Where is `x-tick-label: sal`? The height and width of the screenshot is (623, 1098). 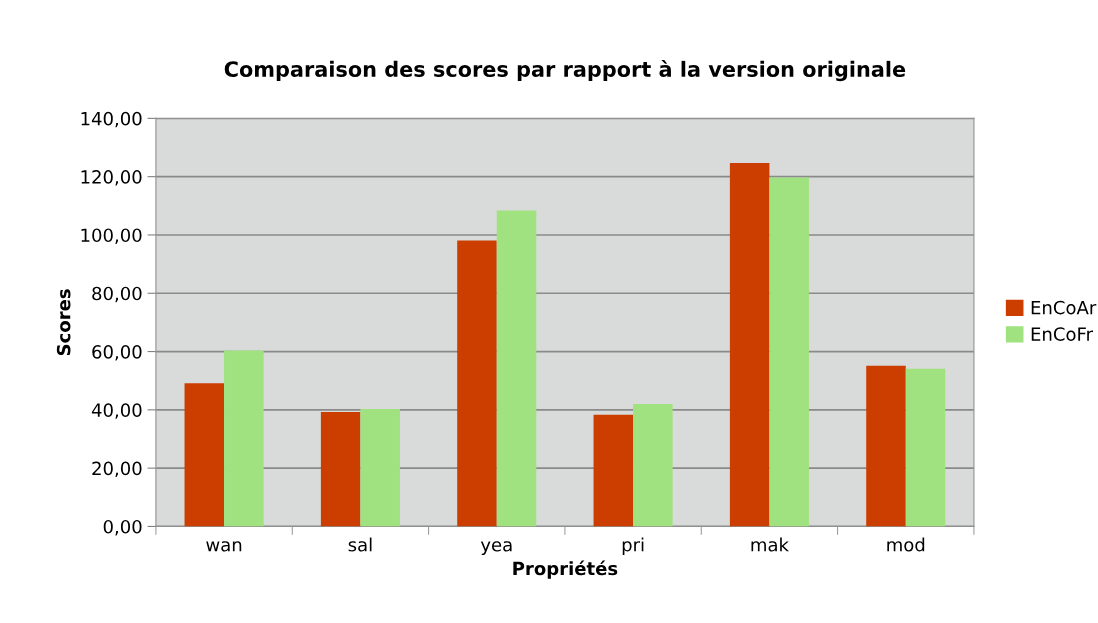 x-tick-label: sal is located at coordinates (360, 544).